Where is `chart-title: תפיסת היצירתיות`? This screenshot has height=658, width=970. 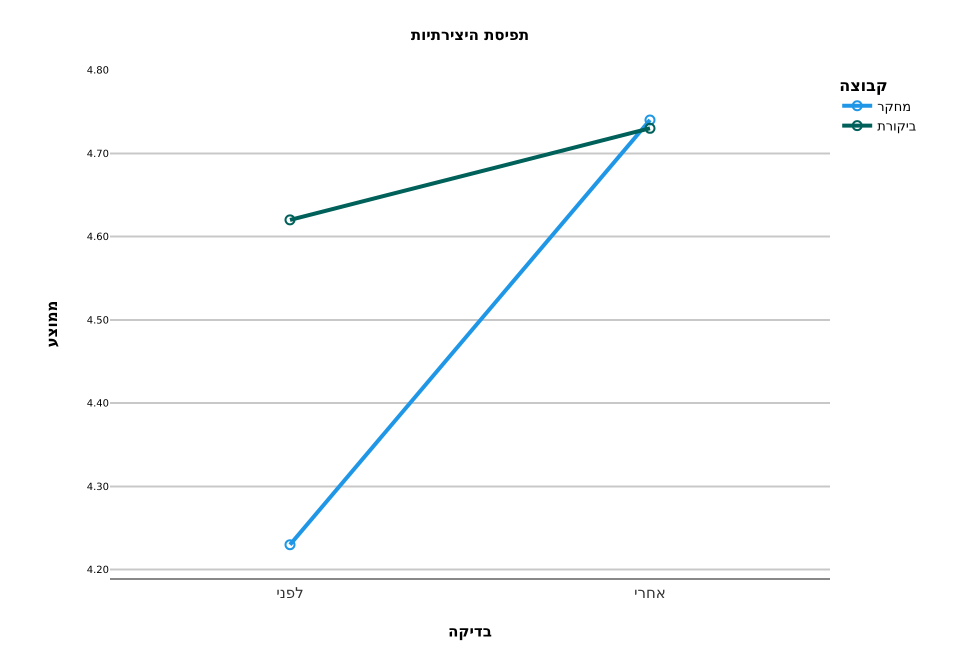
chart-title: תפיסת היצירתיות is located at coordinates (470, 35).